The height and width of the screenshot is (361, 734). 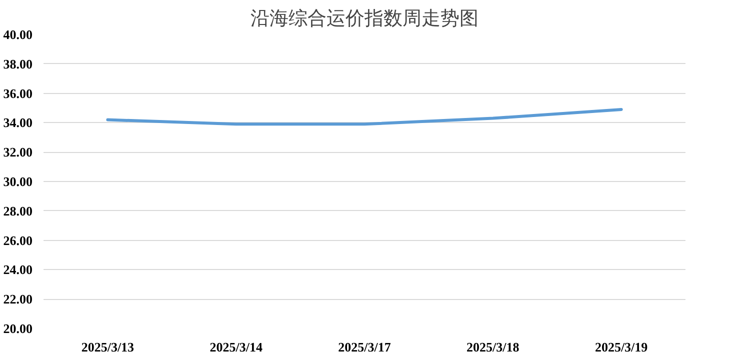 What do you see at coordinates (17, 34) in the screenshot?
I see `y-tick-label: 40.00` at bounding box center [17, 34].